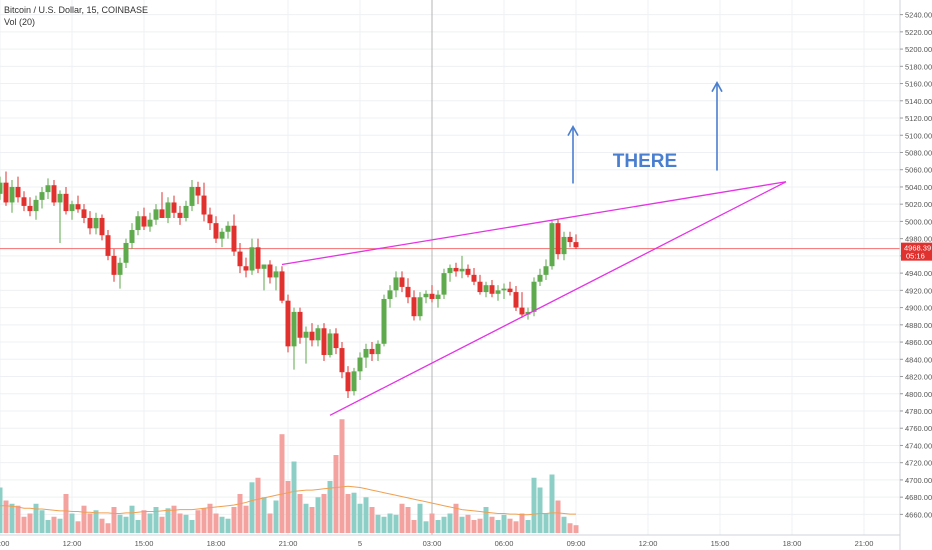 This screenshot has width=932, height=550. I want to click on volume-ma-line, so click(288, 500).